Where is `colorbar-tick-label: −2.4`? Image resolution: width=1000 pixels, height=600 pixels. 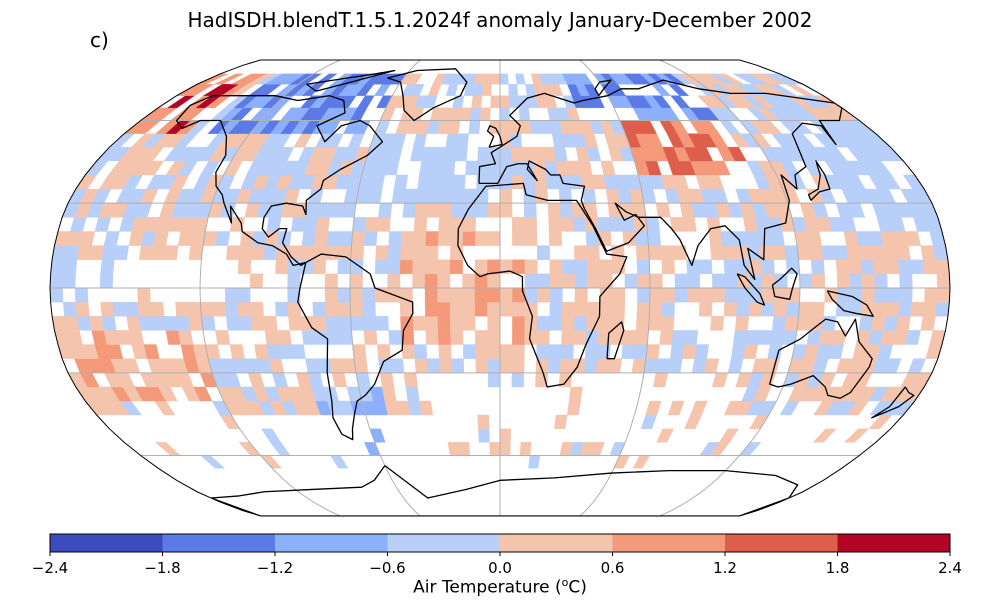
colorbar-tick-label: −2.4 is located at coordinates (50, 568).